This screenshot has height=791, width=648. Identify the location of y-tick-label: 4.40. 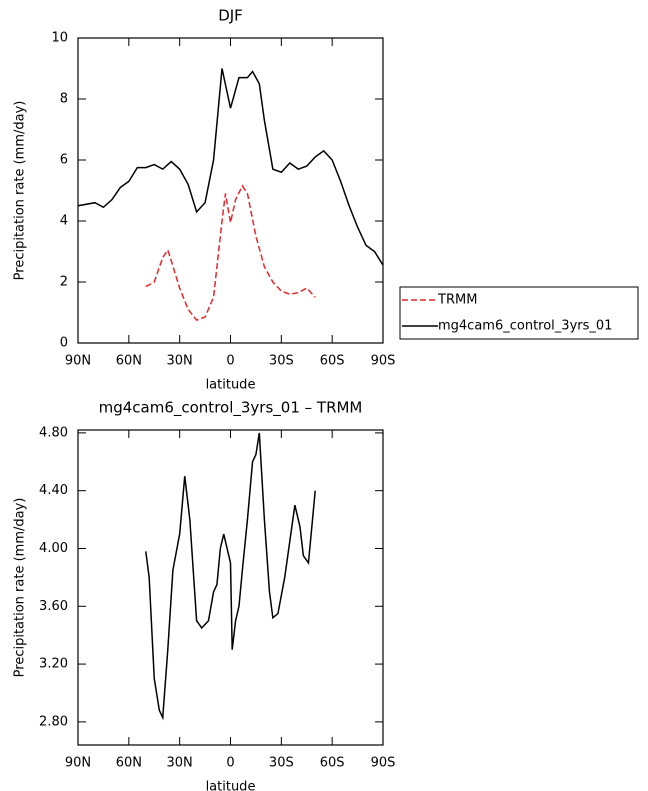
(53, 490).